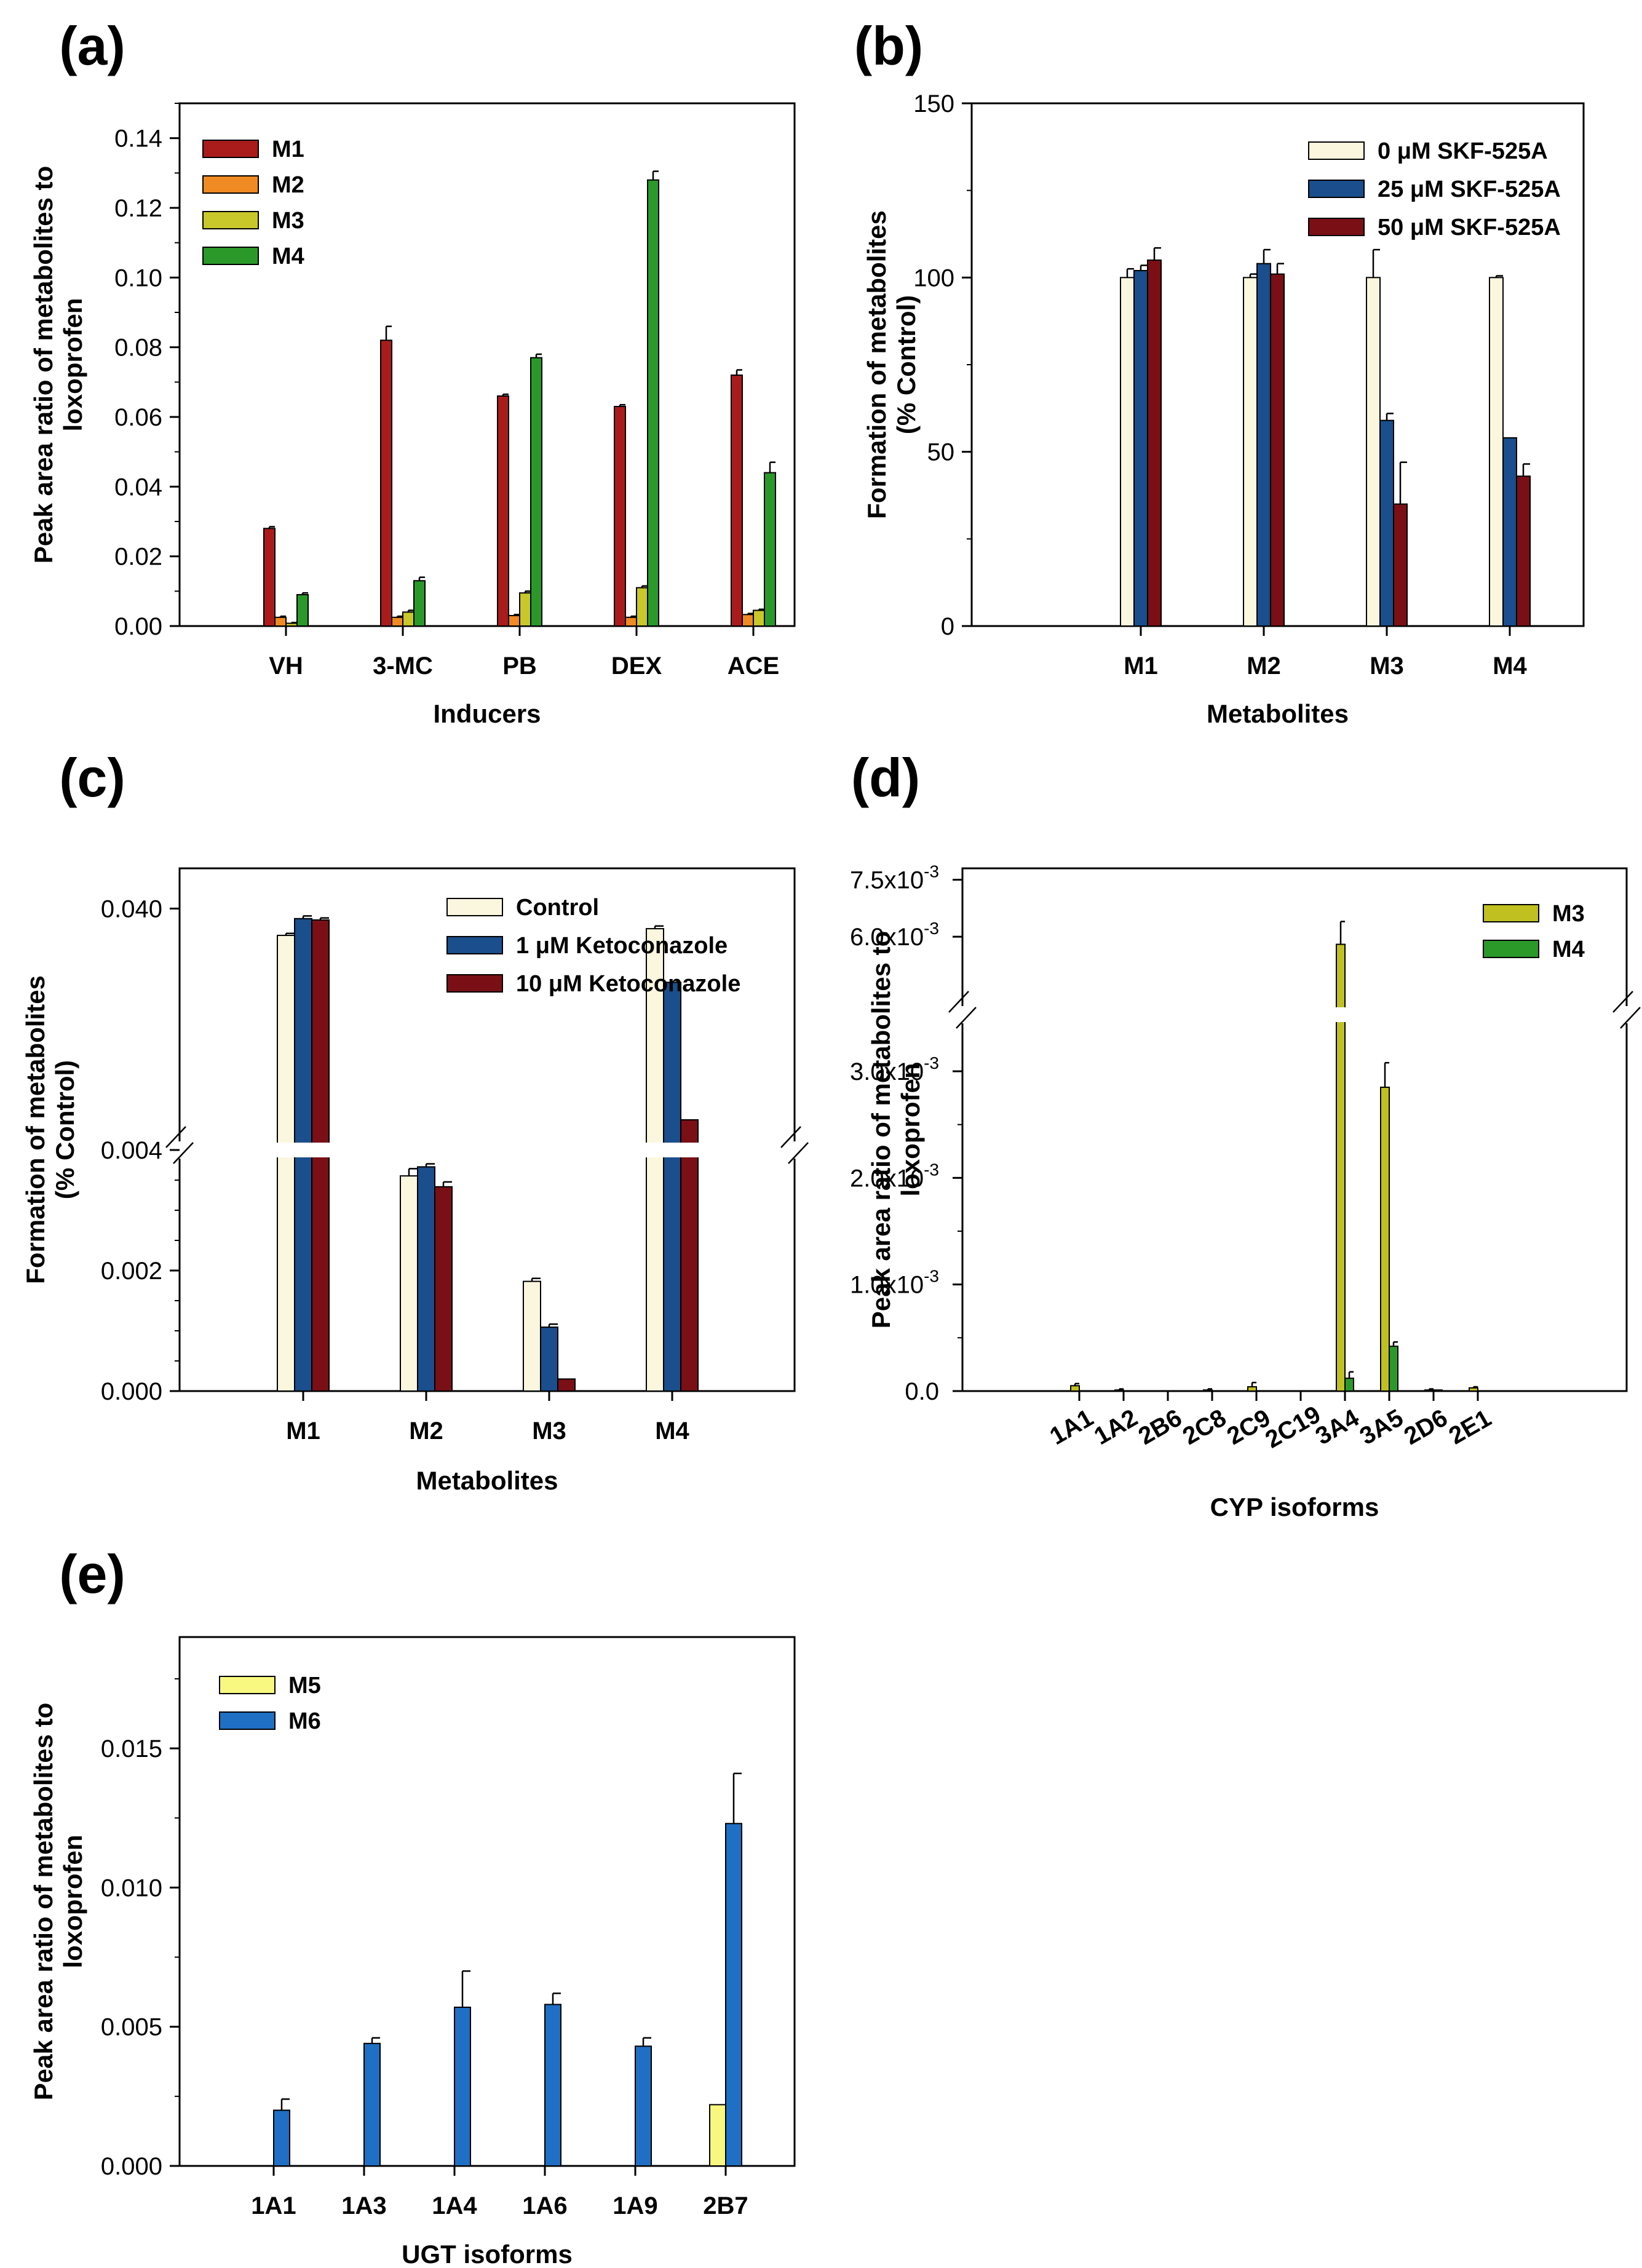 This screenshot has height=2268, width=1642. What do you see at coordinates (303, 1150) in the screenshot?
I see `bar-break-gap` at bounding box center [303, 1150].